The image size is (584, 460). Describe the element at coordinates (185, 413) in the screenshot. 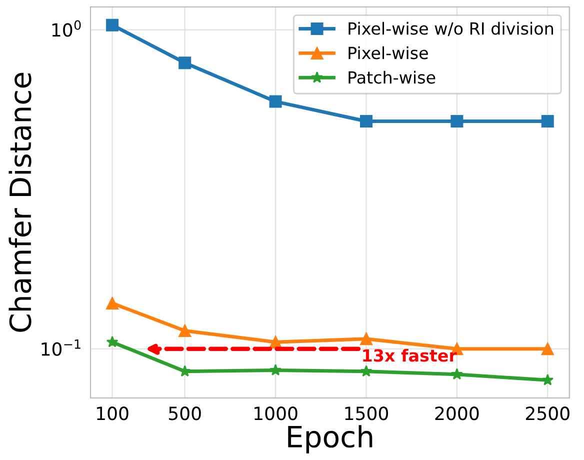

I see `x-tick-label: 500` at that location.